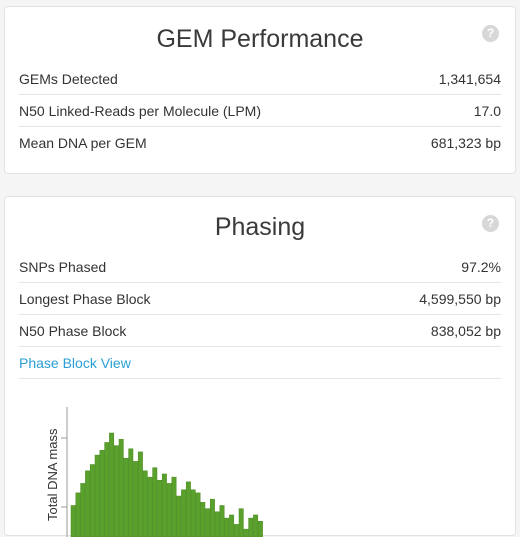  What do you see at coordinates (260, 331) in the screenshot?
I see `metric-row-n50-phase-block: N50 Phase Block 838,052 bp` at bounding box center [260, 331].